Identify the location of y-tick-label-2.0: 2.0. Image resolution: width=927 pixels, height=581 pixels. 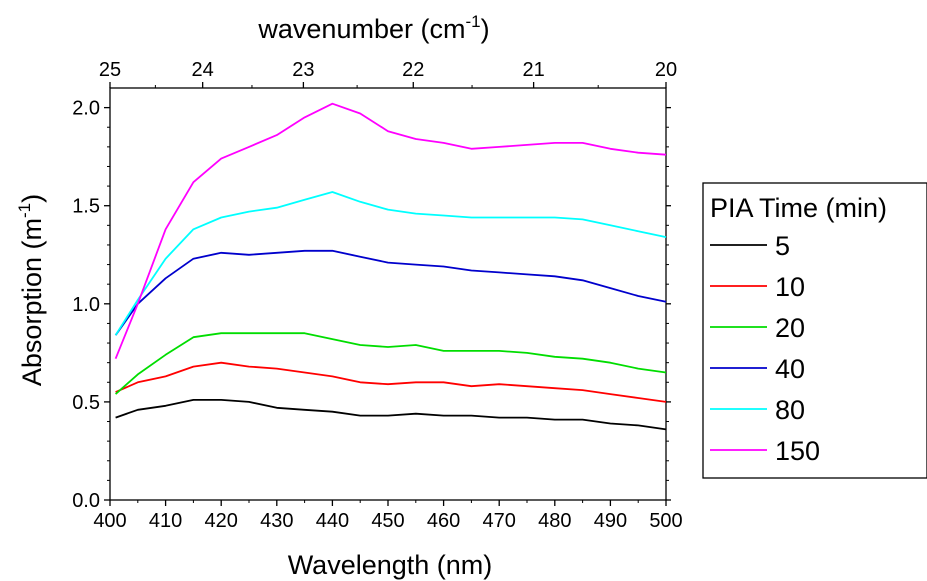
(86, 109).